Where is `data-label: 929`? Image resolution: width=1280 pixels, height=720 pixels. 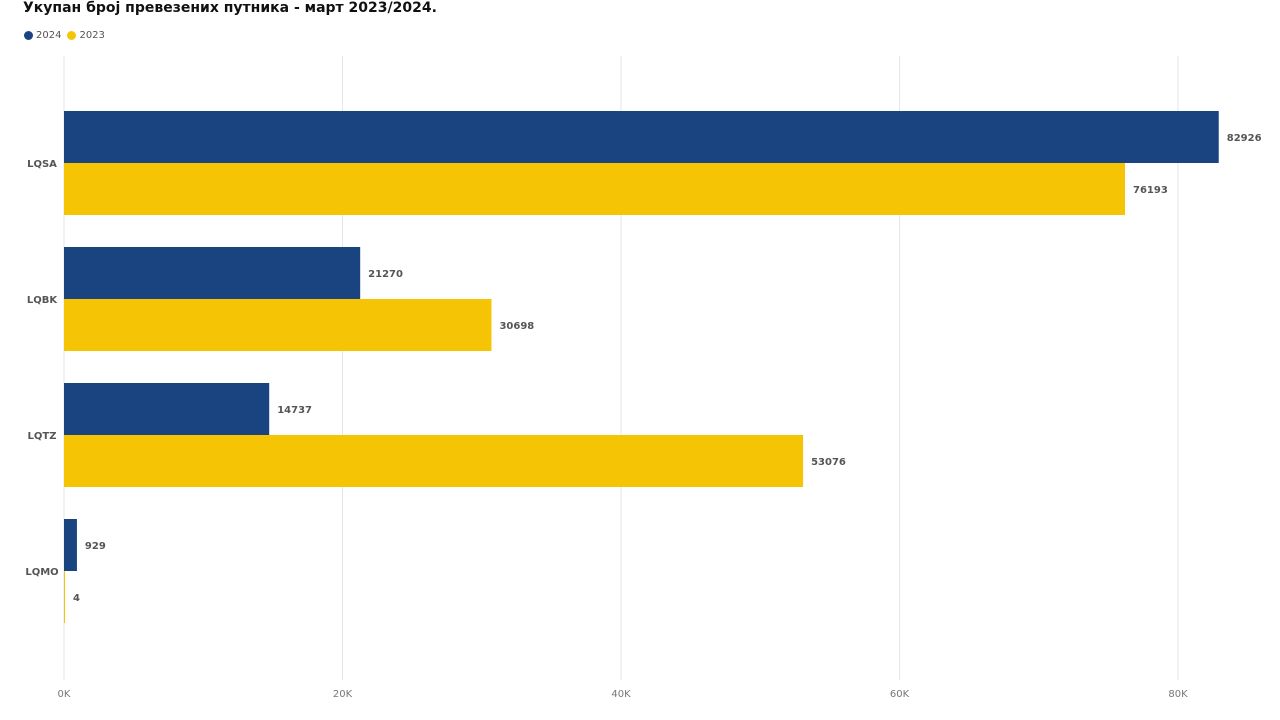 data-label: 929 is located at coordinates (95, 546).